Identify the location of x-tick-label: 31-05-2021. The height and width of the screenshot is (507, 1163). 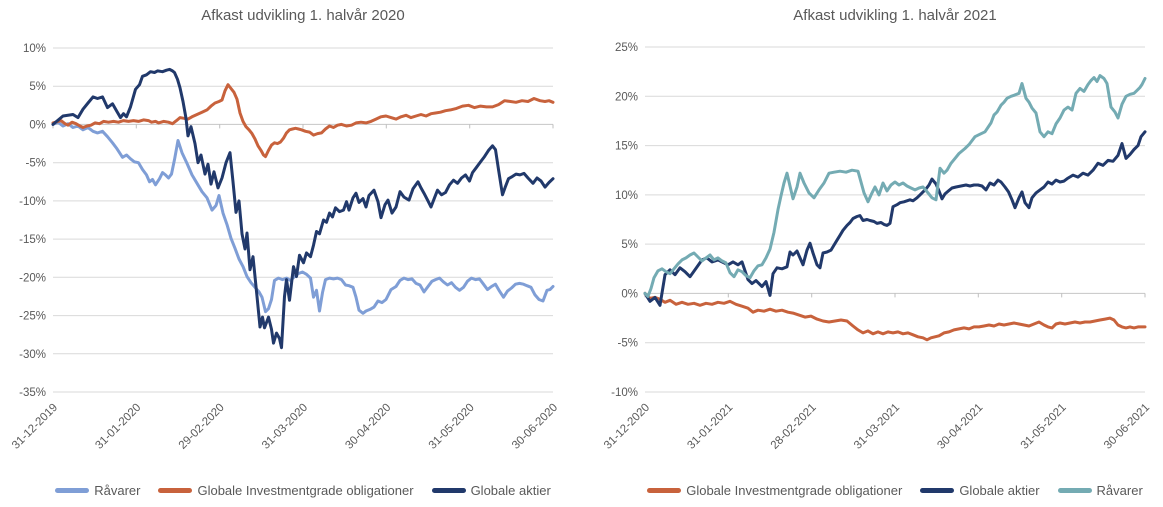
(1044, 427).